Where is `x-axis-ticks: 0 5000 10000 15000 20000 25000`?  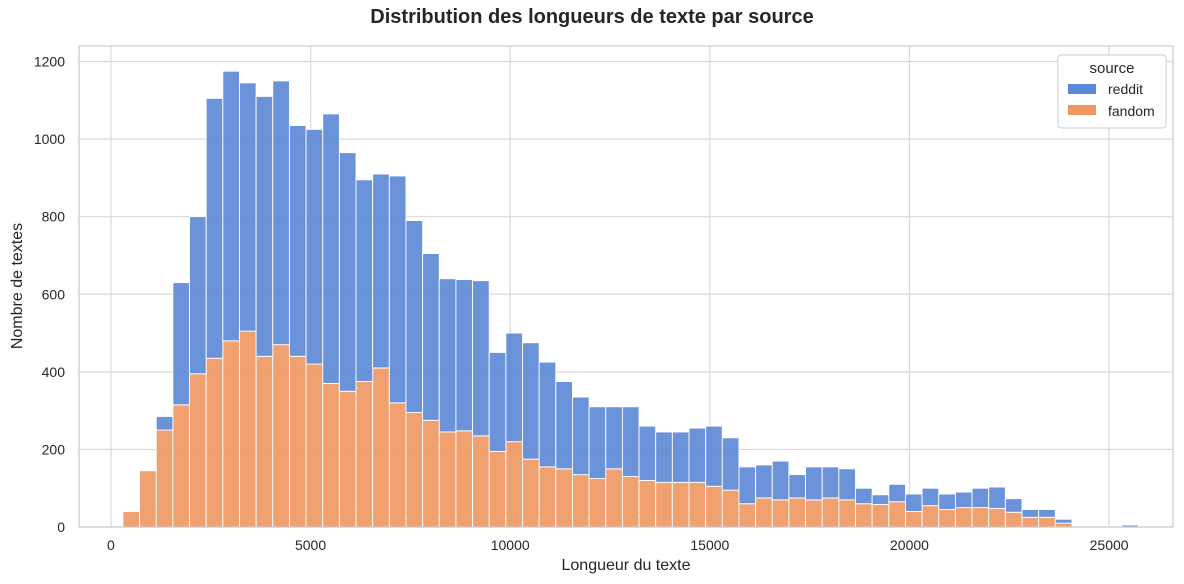 x-axis-ticks: 0 5000 10000 15000 20000 25000 is located at coordinates (618, 545).